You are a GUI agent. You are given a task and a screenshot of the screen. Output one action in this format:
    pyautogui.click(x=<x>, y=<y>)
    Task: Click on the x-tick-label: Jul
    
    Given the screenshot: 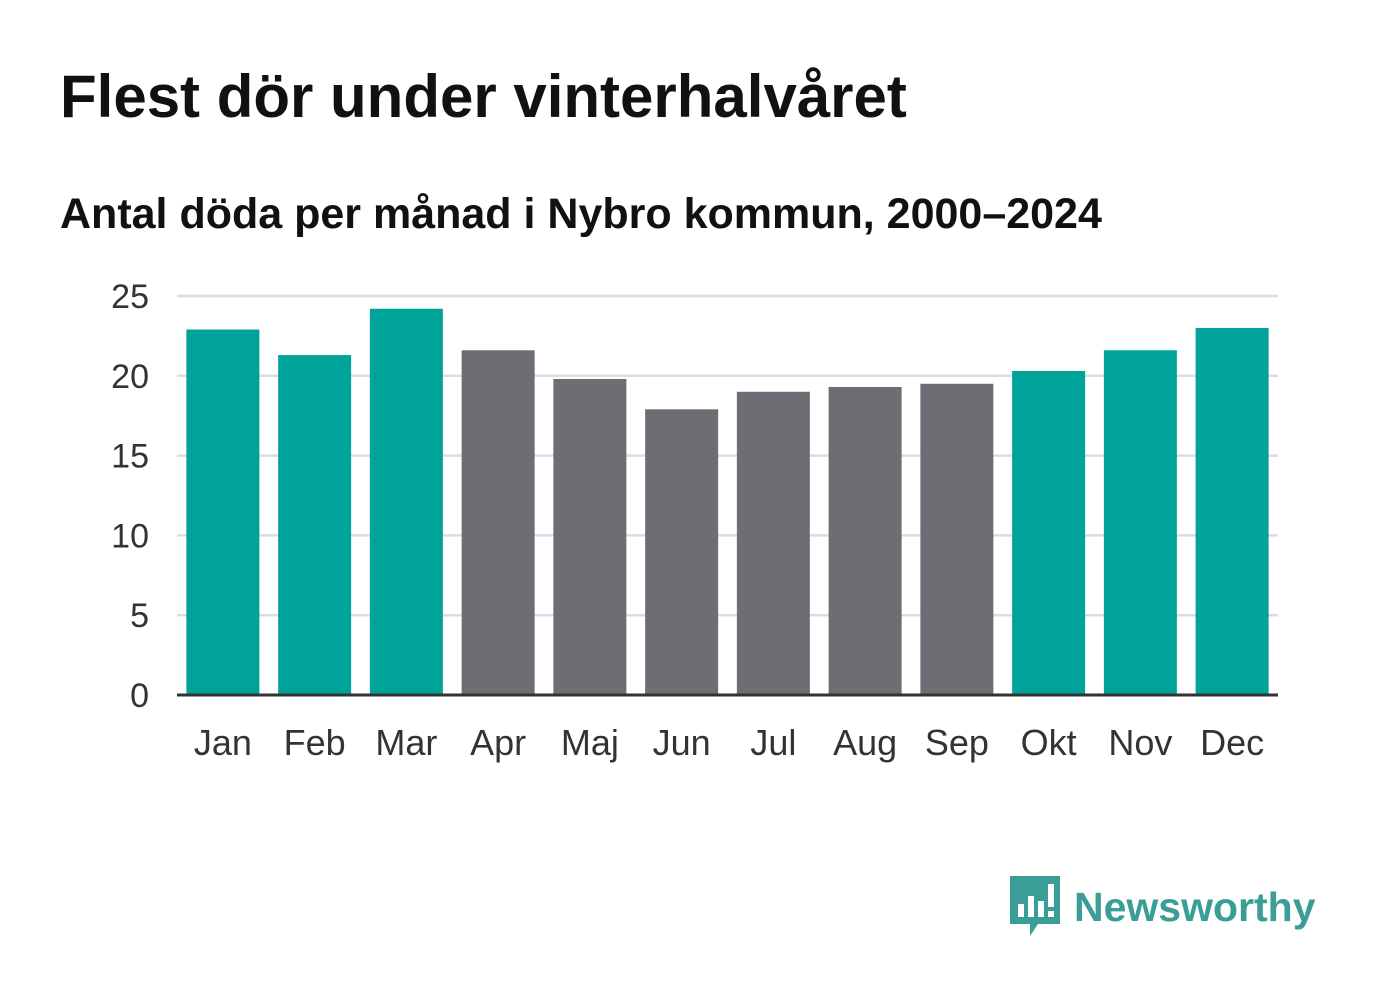 What is the action you would take?
    pyautogui.click(x=773, y=742)
    